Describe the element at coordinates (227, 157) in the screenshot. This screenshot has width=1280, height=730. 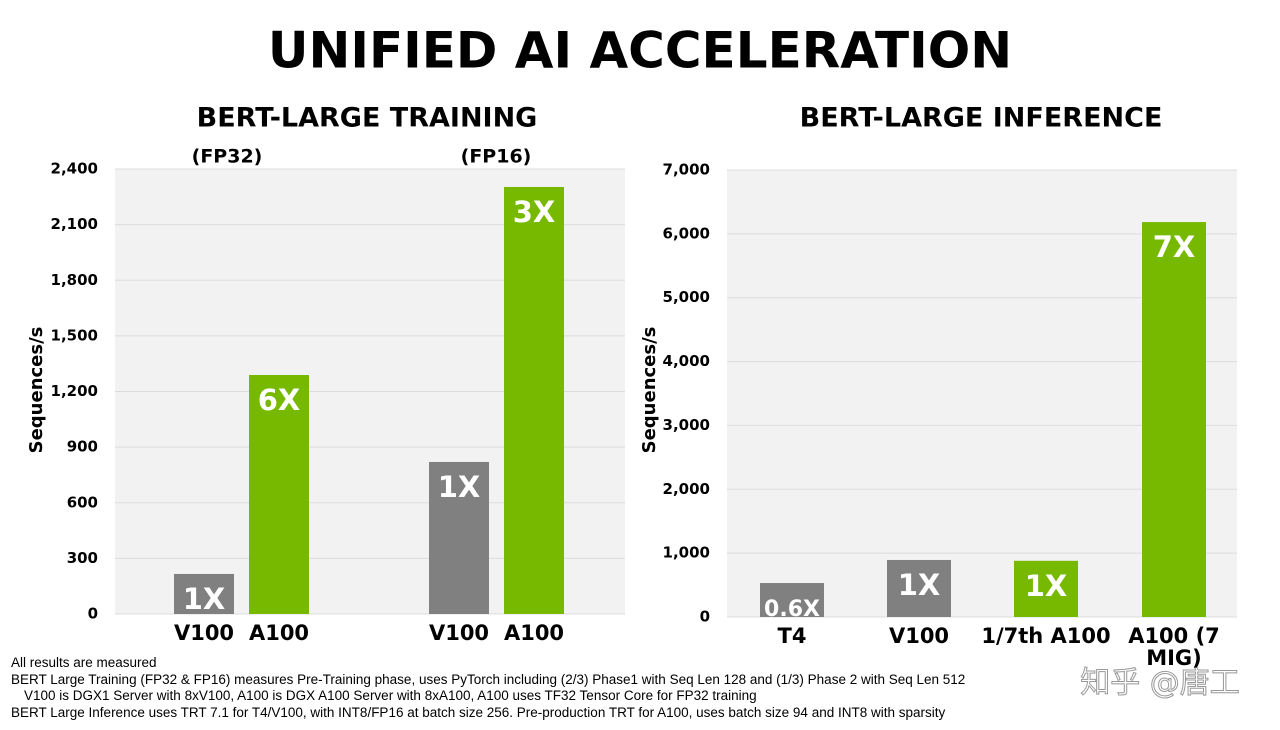
I see `group-label: (FP32)` at that location.